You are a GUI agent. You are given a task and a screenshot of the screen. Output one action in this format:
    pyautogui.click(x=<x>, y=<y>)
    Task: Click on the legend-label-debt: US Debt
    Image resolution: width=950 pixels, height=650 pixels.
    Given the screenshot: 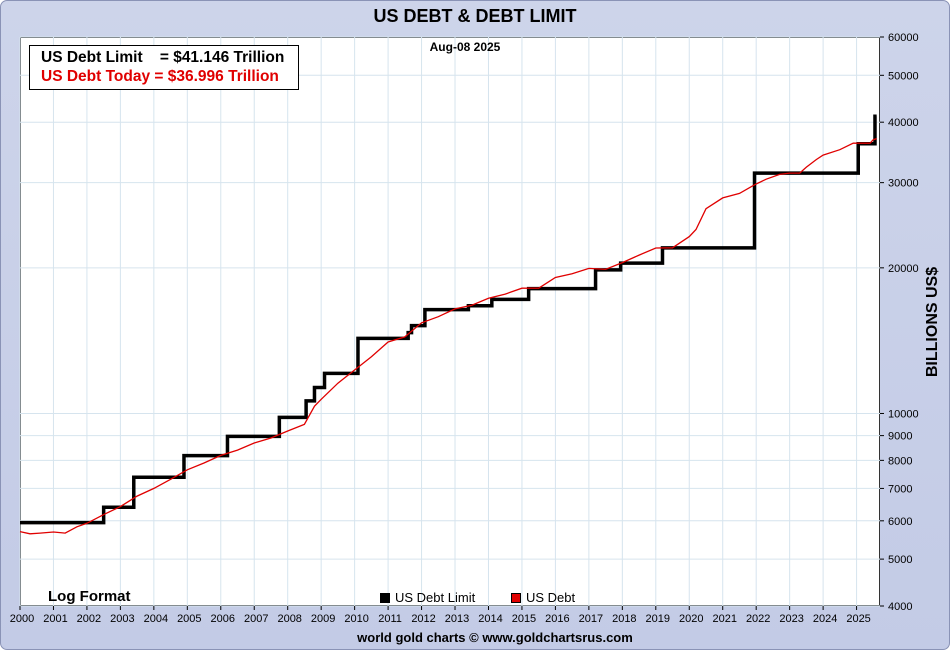 What is the action you would take?
    pyautogui.click(x=551, y=597)
    